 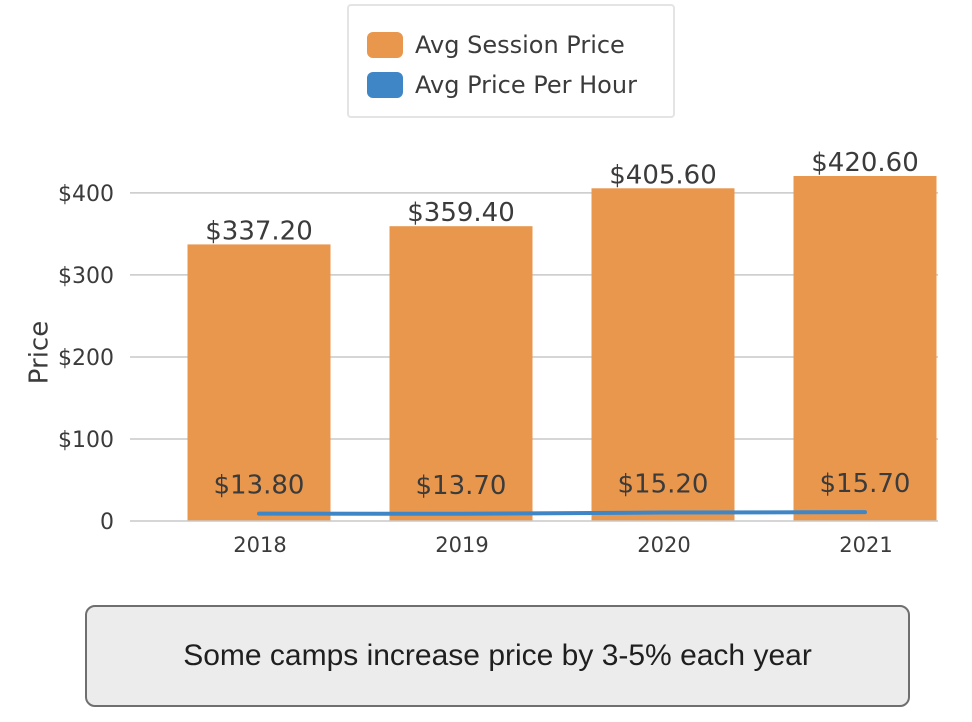 What do you see at coordinates (86, 358) in the screenshot?
I see `y-tick-label: $200` at bounding box center [86, 358].